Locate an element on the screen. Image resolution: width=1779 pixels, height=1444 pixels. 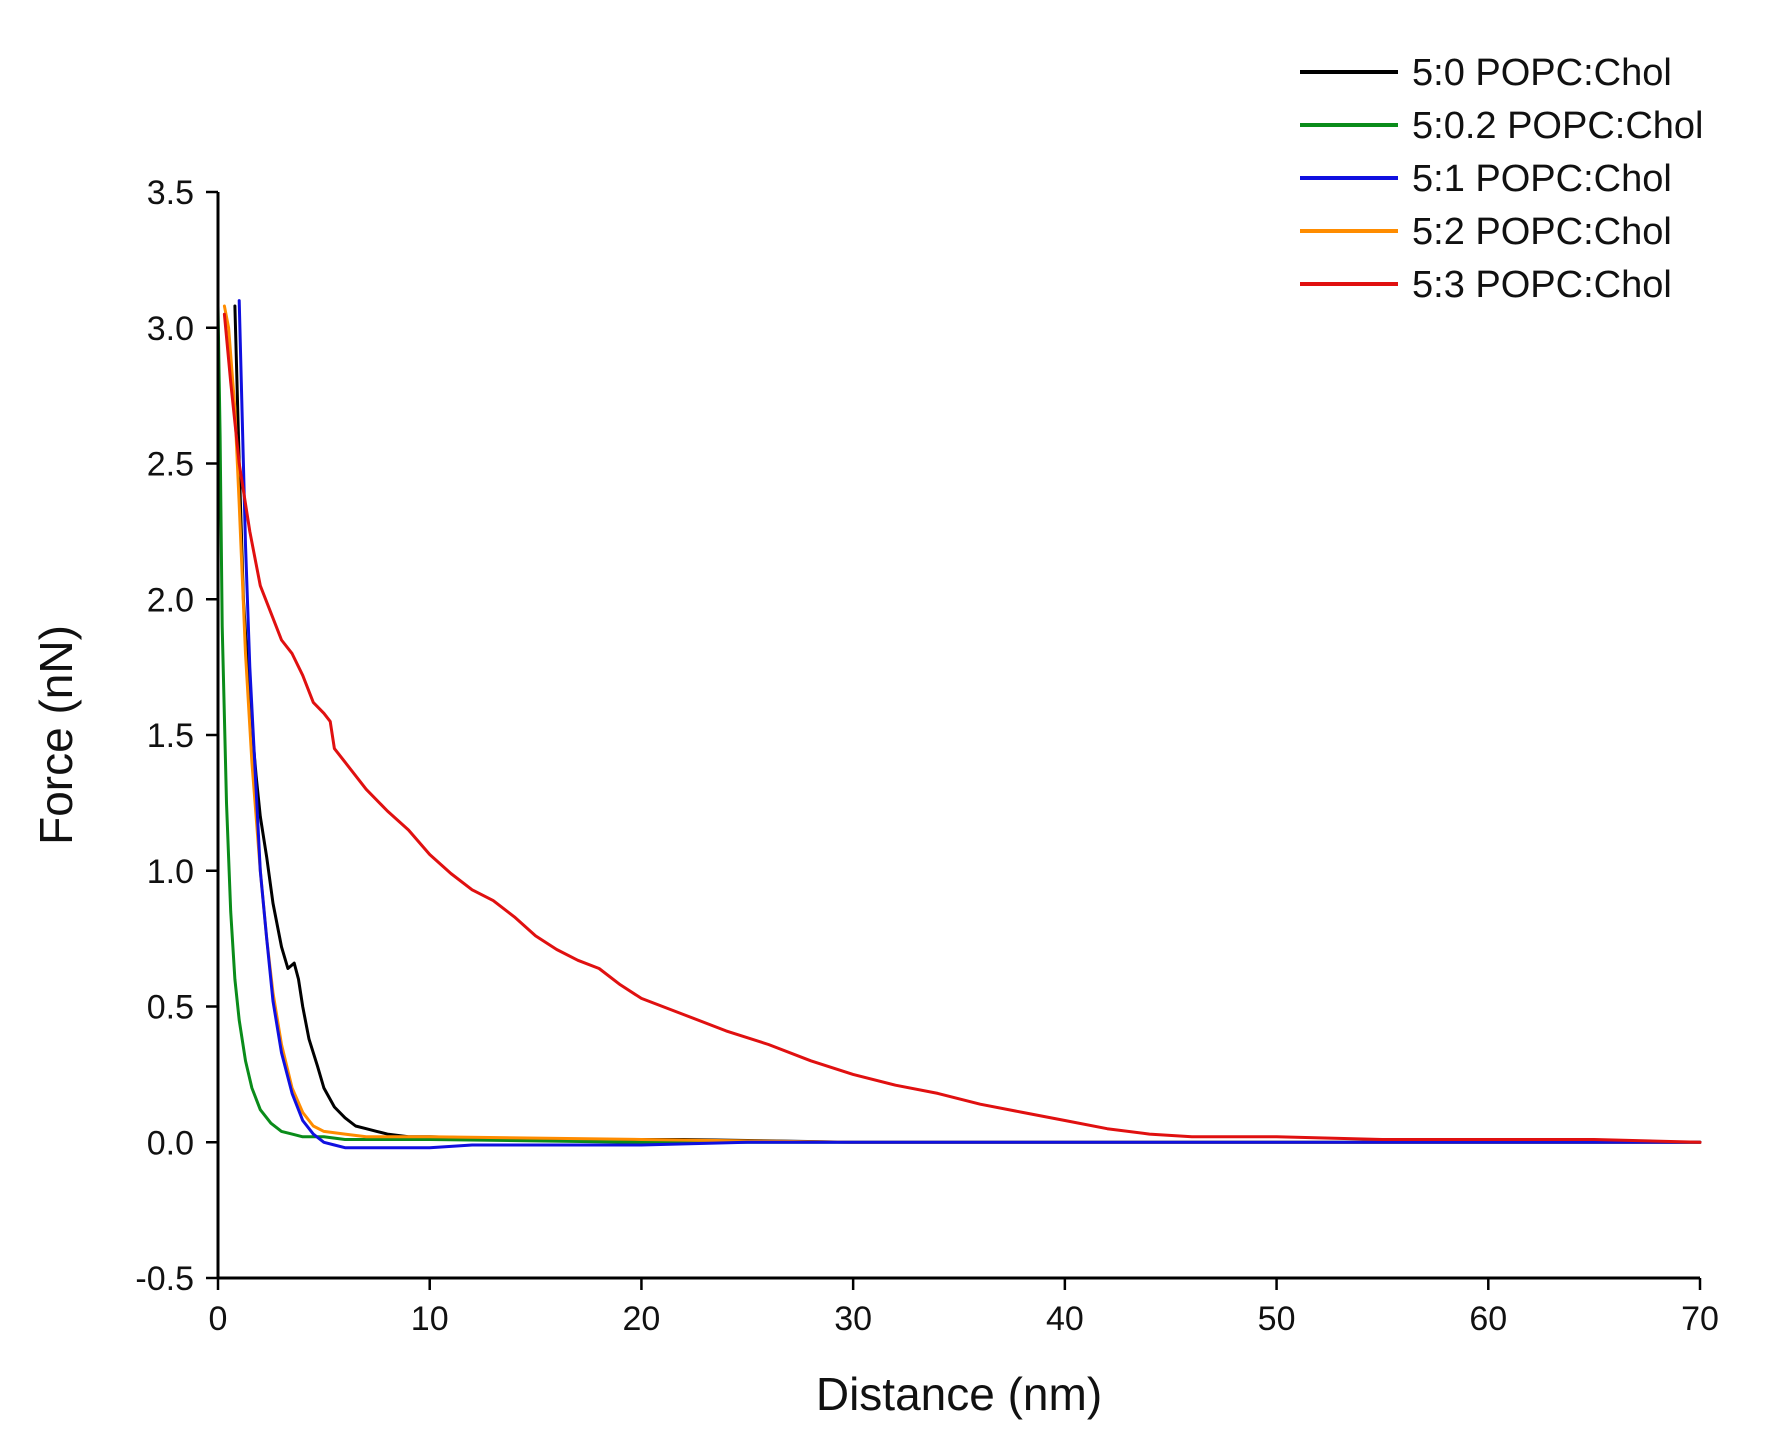
y-tick-label: 3.5 is located at coordinates (170, 193).